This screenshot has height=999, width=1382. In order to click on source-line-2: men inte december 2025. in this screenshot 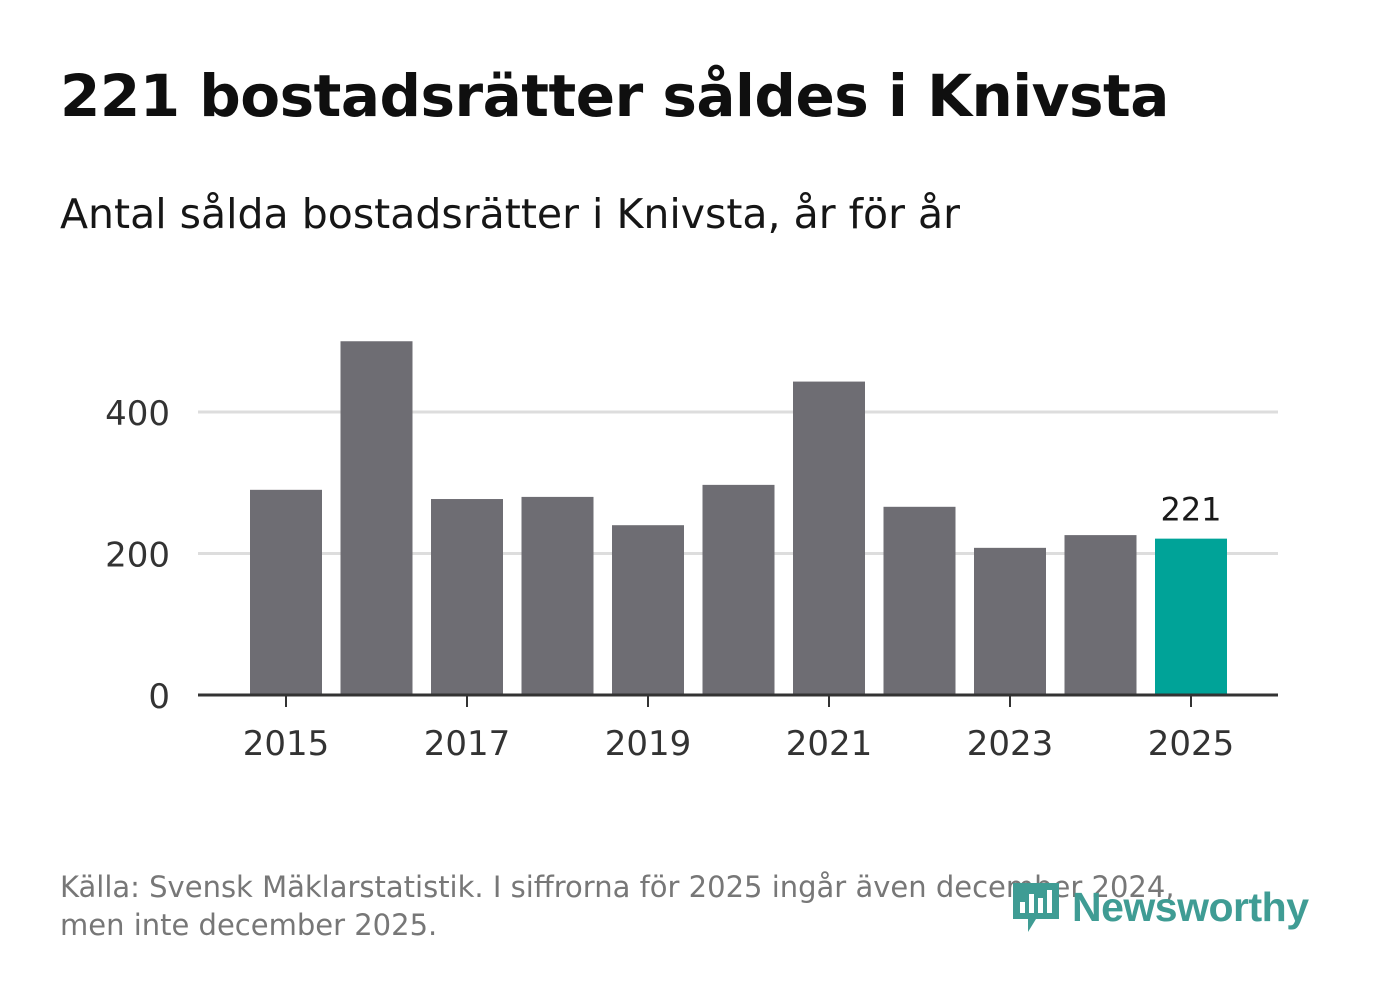, I will do `click(249, 925)`.